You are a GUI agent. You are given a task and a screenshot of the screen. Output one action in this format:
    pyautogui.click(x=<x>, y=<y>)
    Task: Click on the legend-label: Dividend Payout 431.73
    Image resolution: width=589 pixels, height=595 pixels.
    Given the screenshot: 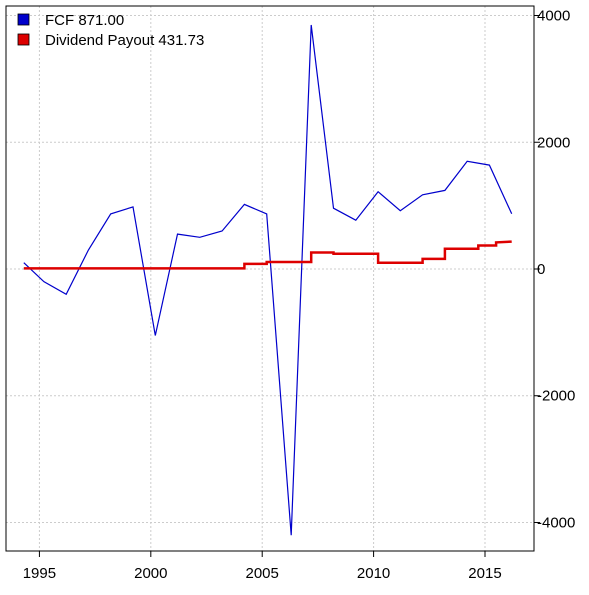 What is the action you would take?
    pyautogui.click(x=124, y=40)
    